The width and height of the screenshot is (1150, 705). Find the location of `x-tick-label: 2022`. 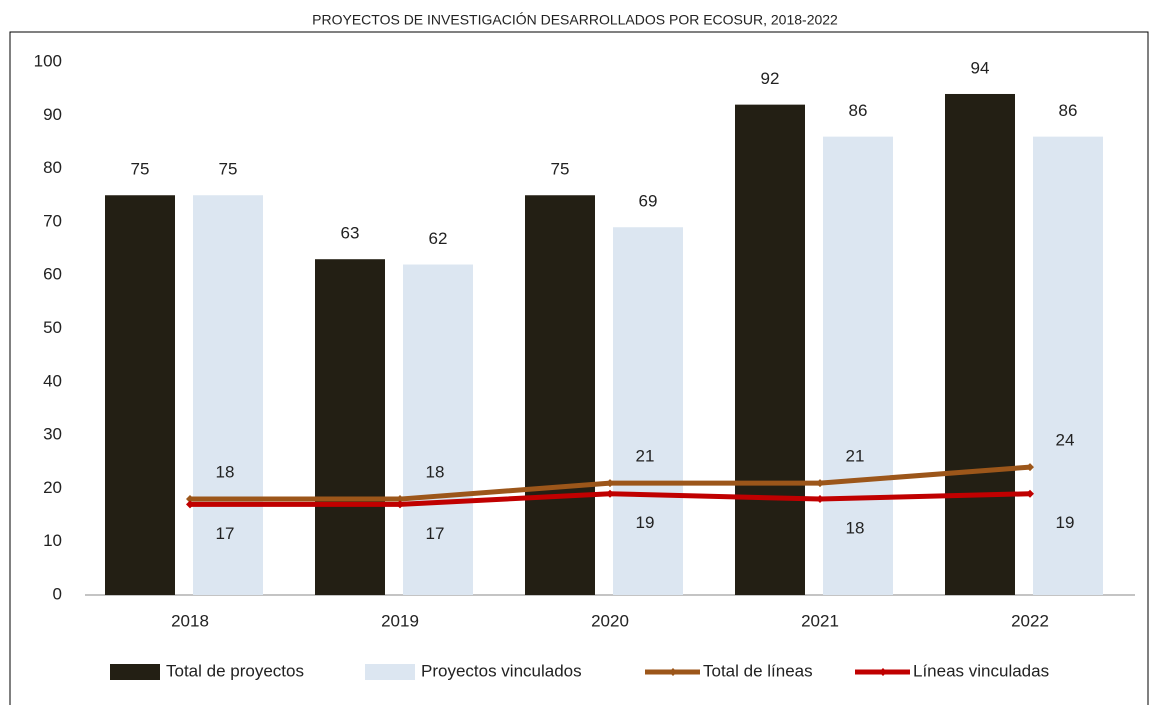

x-tick-label: 2022 is located at coordinates (1030, 620).